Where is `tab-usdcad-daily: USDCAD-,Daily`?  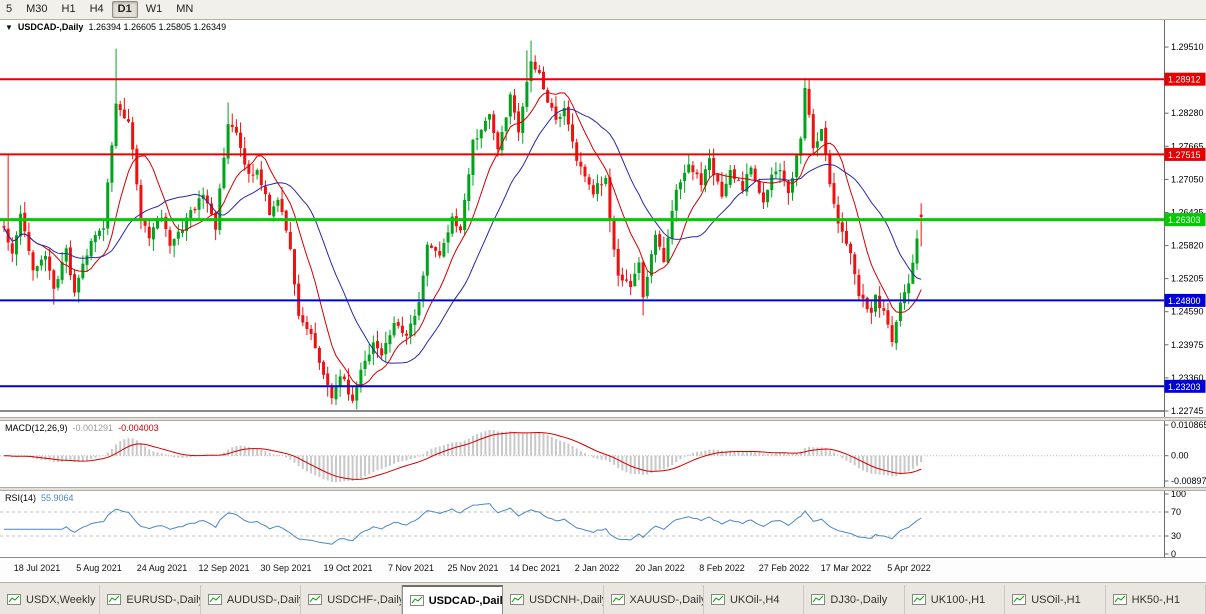 tab-usdcad-daily: USDCAD-,Daily is located at coordinates (452, 599).